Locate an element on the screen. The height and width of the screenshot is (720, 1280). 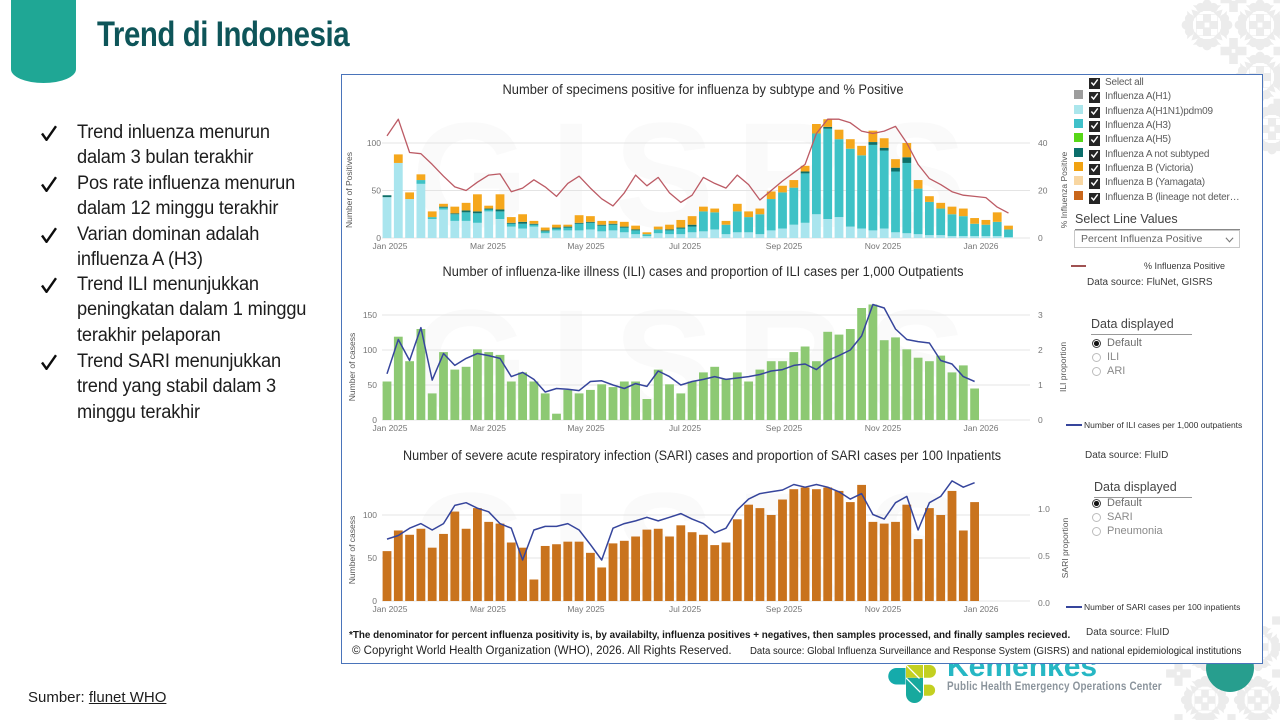
svg-text: 1 is located at coordinates (1040, 385).